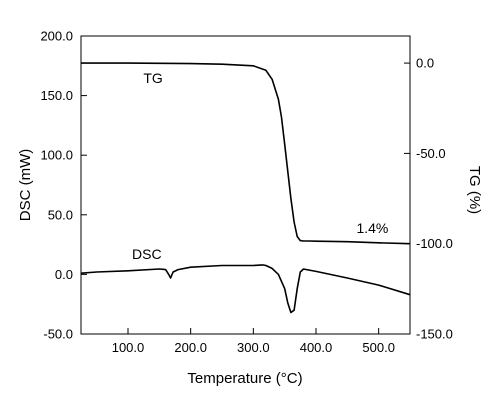 The image size is (493, 409). Describe the element at coordinates (64, 274) in the screenshot. I see `y-left-tick-label: 0.0` at that location.